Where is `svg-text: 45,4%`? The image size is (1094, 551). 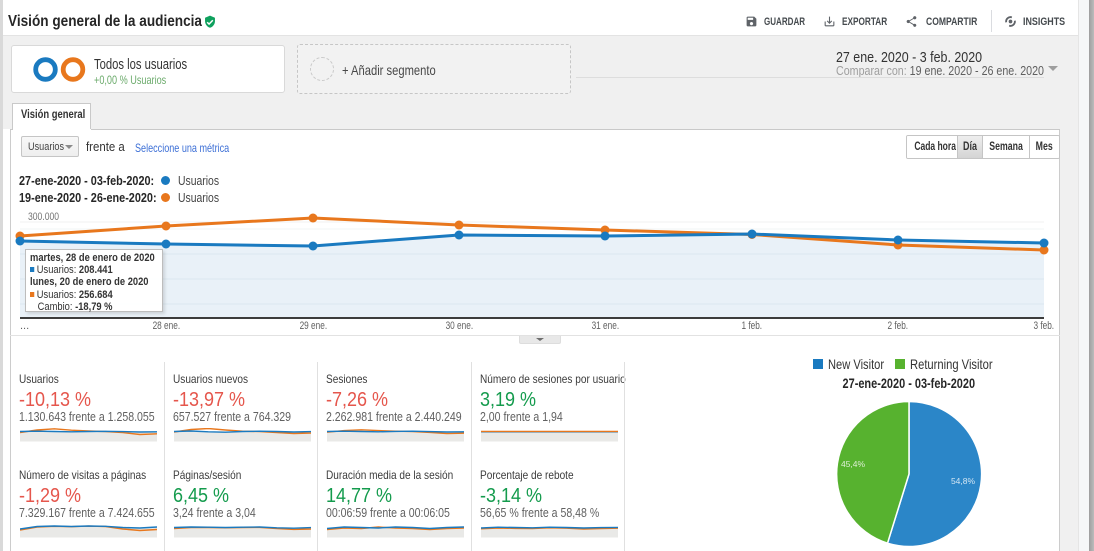
svg-text: 45,4% is located at coordinates (853, 464).